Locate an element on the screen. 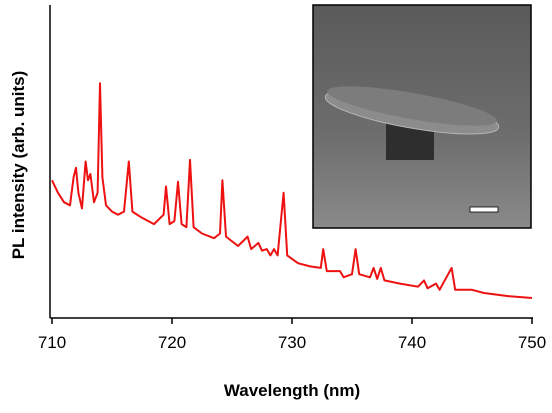 This screenshot has height=413, width=552. x-tick-label: 730 is located at coordinates (292, 342).